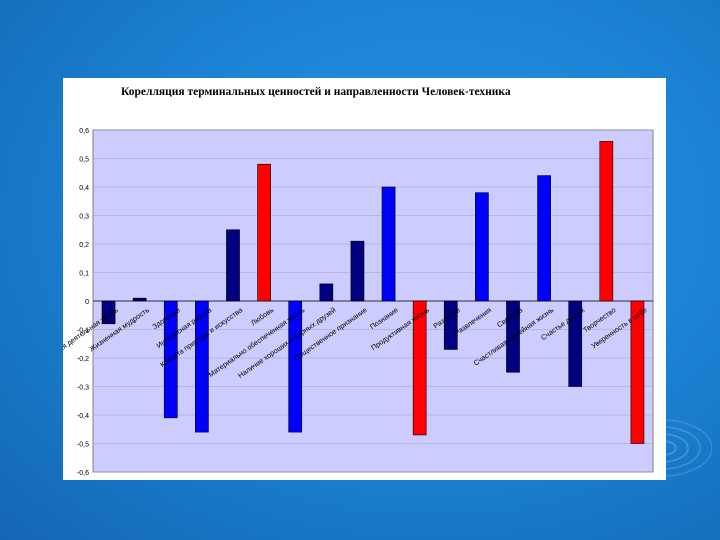 The width and height of the screenshot is (720, 540). Describe the element at coordinates (83, 445) in the screenshot. I see `y-tick-label: -0,5` at that location.